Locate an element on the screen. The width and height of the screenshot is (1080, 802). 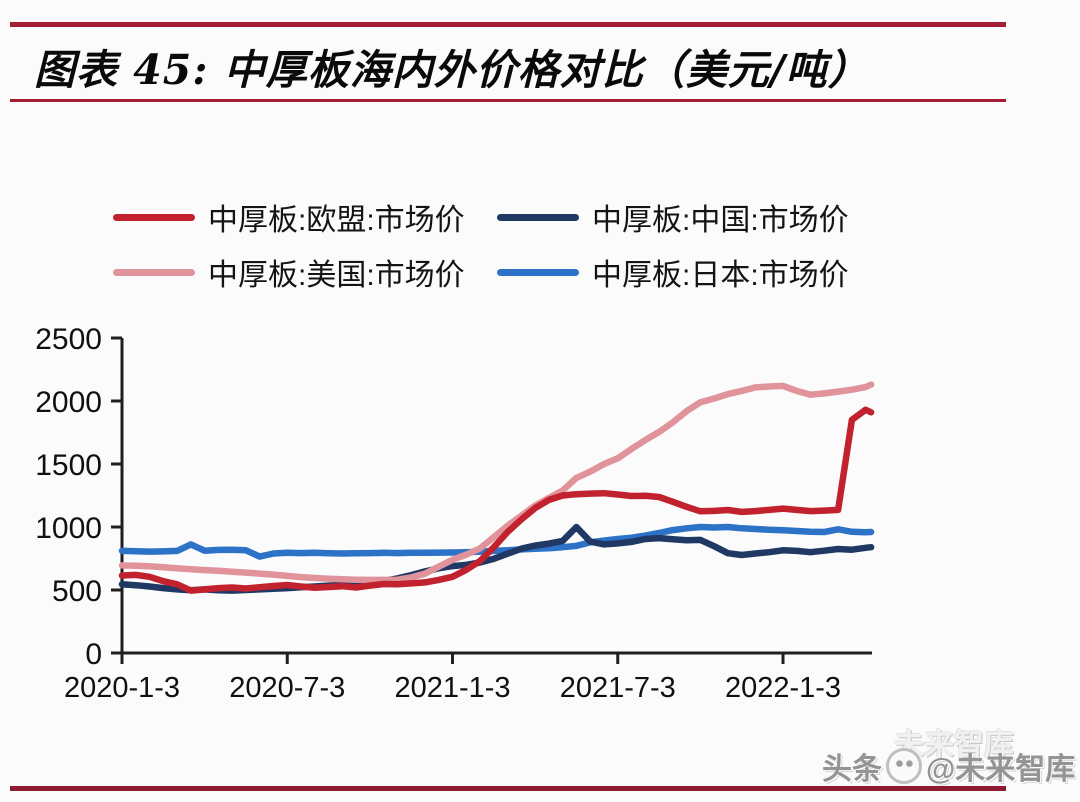
y-tick-label: 2000 is located at coordinates (68, 402).